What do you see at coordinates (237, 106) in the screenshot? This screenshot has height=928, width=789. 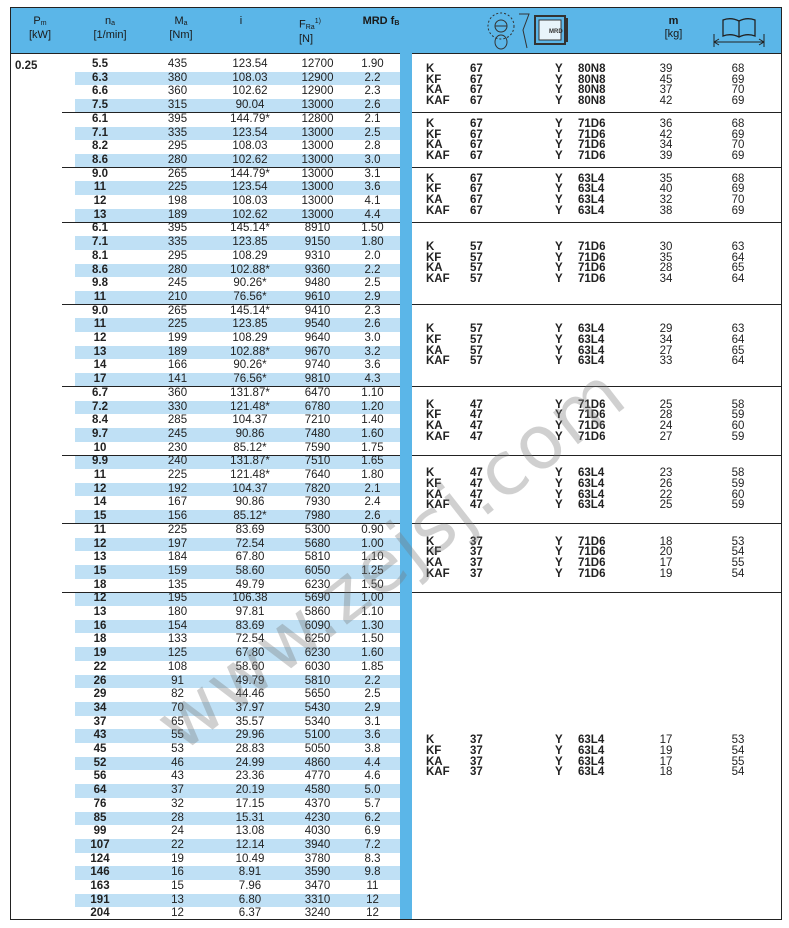 I see `table-row: 7.5 315 90.04 13000 2.6` at bounding box center [237, 106].